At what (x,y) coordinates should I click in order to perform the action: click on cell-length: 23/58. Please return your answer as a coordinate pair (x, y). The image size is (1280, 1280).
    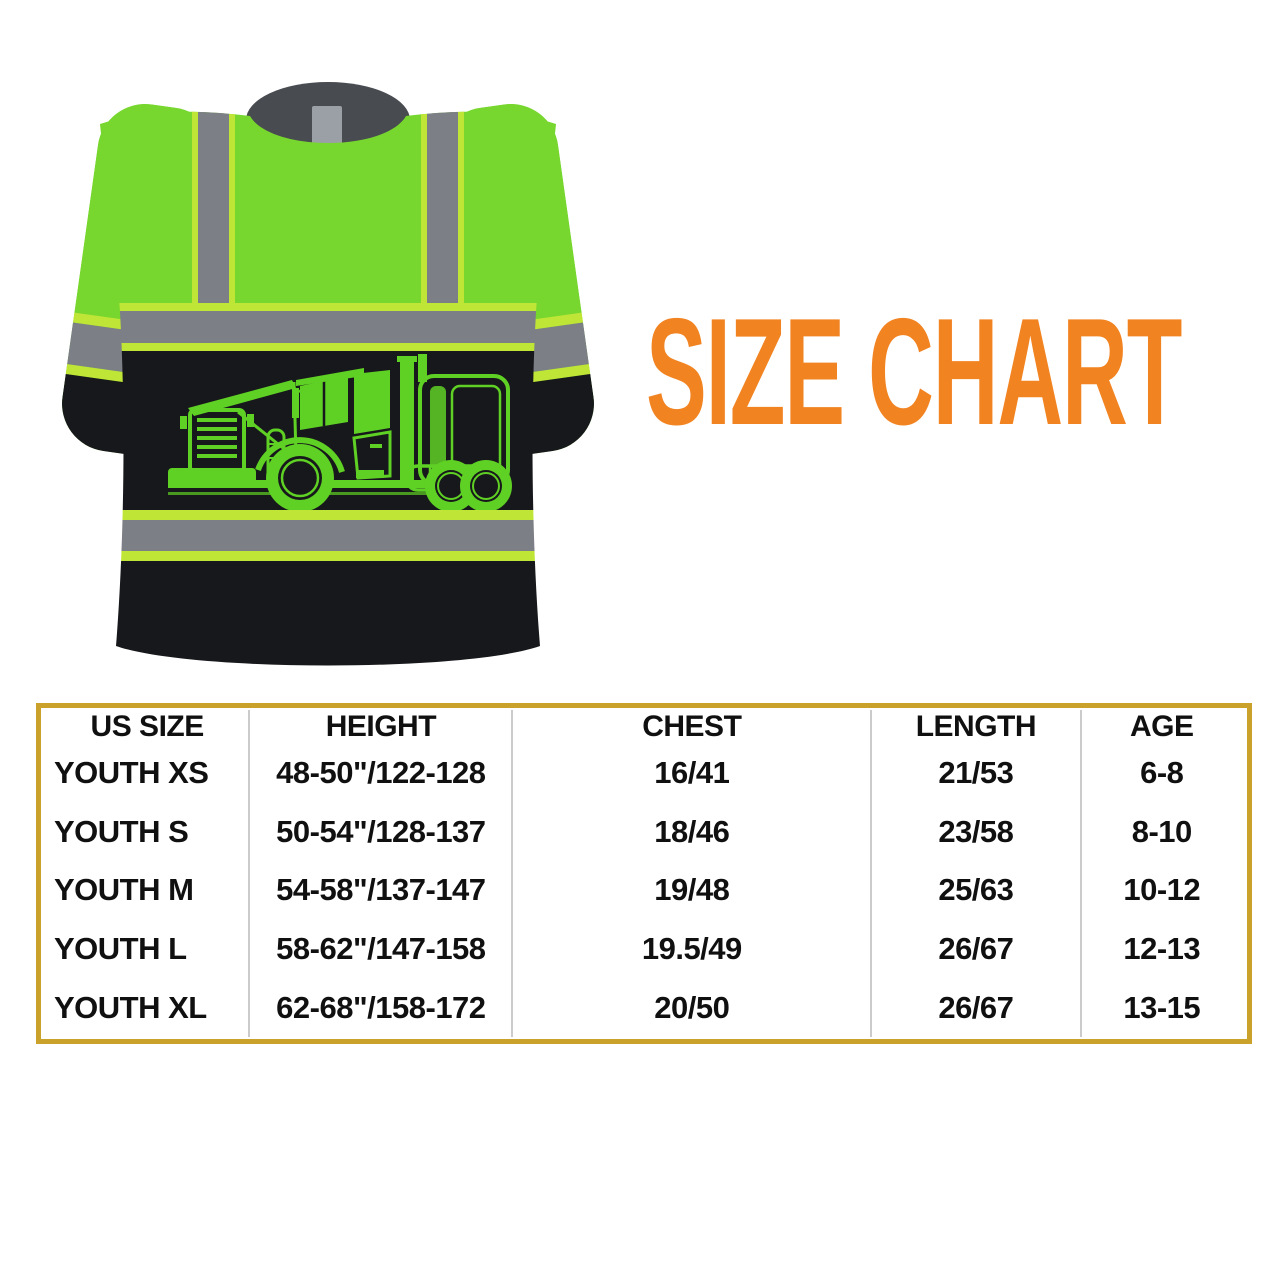
    Looking at the image, I should click on (976, 832).